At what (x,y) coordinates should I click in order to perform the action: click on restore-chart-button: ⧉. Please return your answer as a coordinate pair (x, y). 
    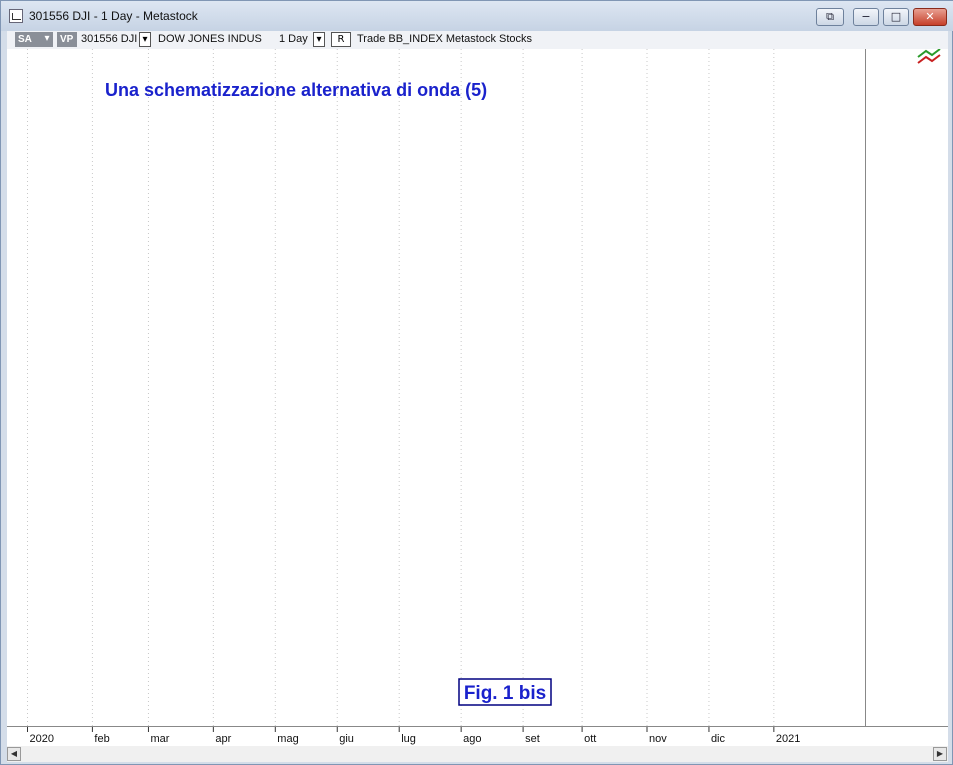
    Looking at the image, I should click on (830, 17).